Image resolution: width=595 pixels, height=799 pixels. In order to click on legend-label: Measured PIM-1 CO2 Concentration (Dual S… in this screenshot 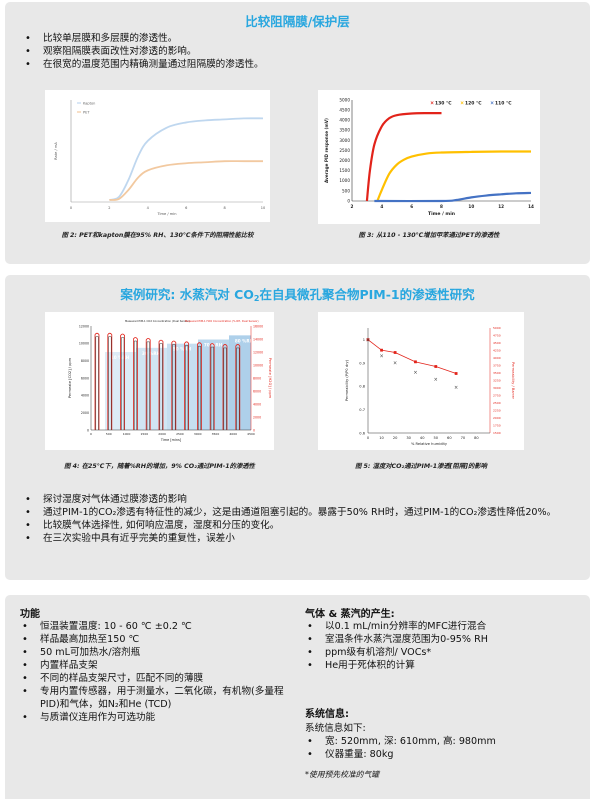, I will do `click(157, 321)`.